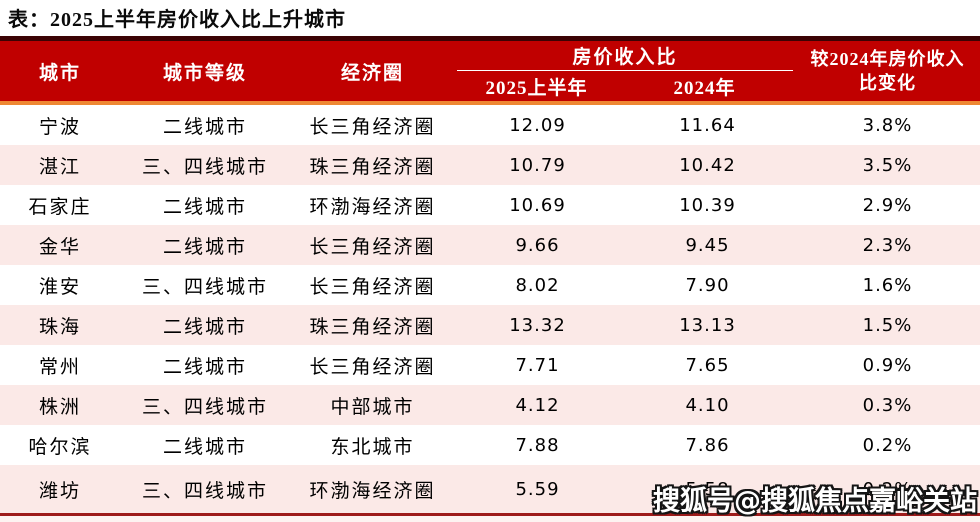 The width and height of the screenshot is (980, 522). What do you see at coordinates (59, 367) in the screenshot?
I see `cell-city: 常州` at bounding box center [59, 367].